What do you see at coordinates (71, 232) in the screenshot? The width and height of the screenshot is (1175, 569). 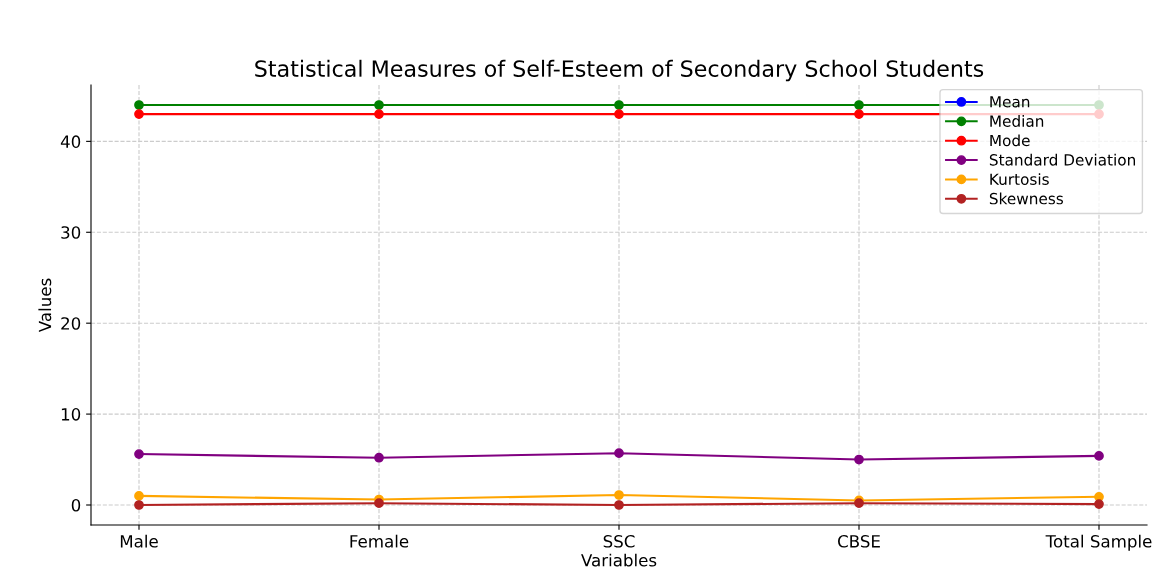 I see `y-tick-label: 30` at bounding box center [71, 232].